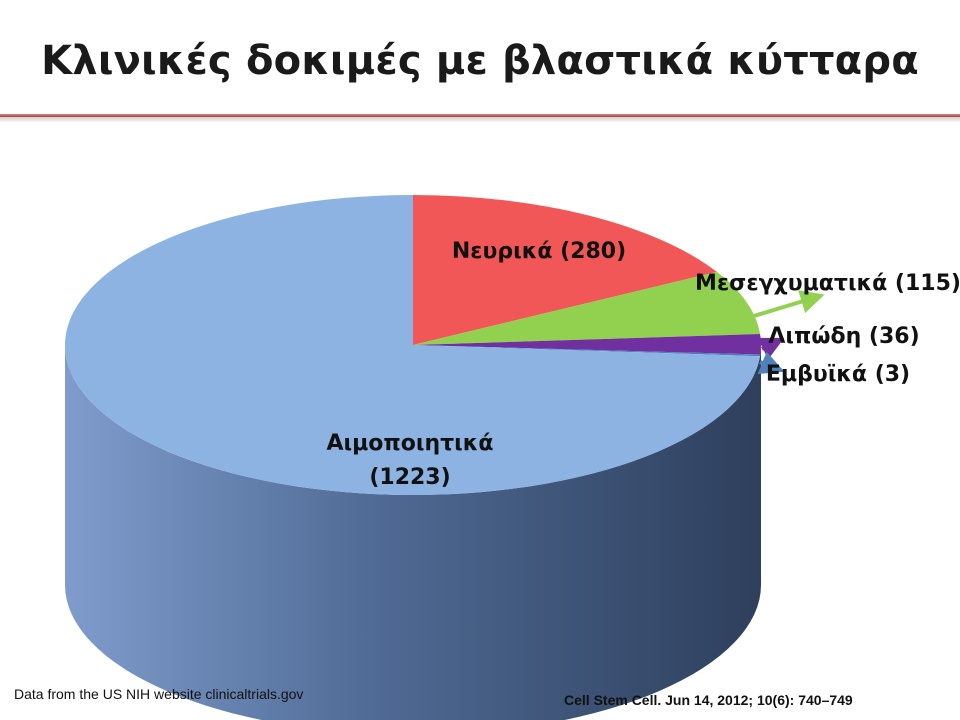 This screenshot has height=720, width=960. I want to click on slice-label-slice: Νευρικά (280), so click(539, 251).